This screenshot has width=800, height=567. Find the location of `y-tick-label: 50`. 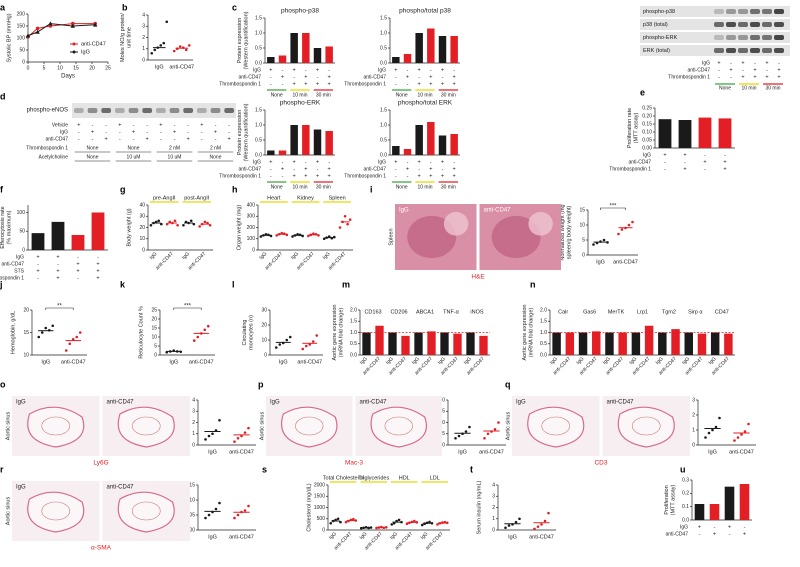

y-tick-label: 50 is located at coordinates (22, 50).